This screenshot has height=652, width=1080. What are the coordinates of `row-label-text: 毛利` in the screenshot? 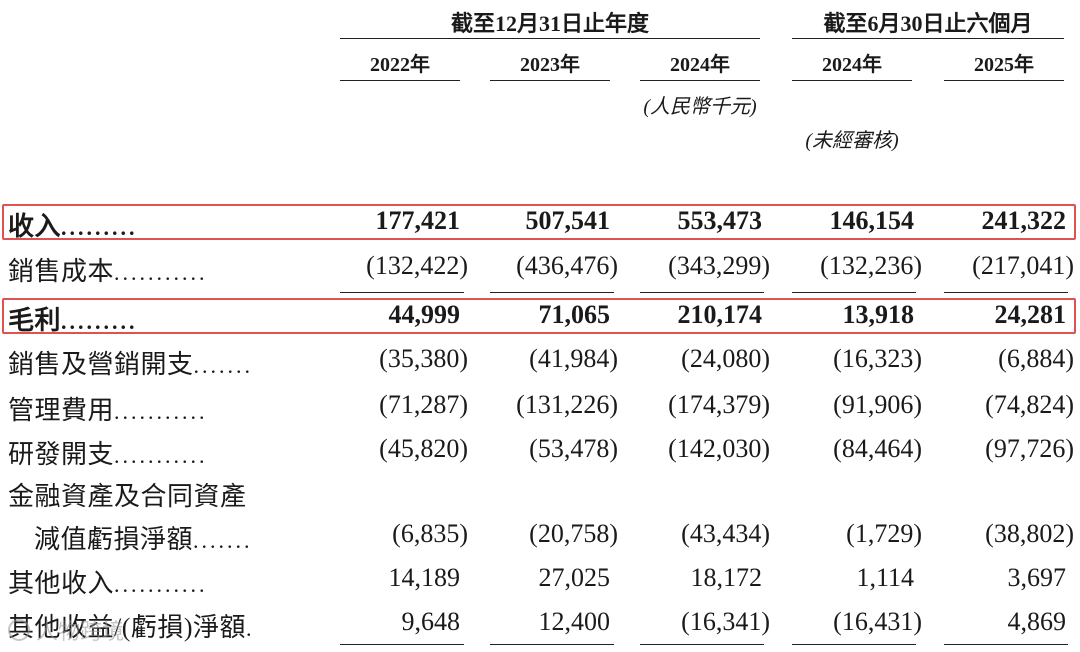 It's located at (35, 320).